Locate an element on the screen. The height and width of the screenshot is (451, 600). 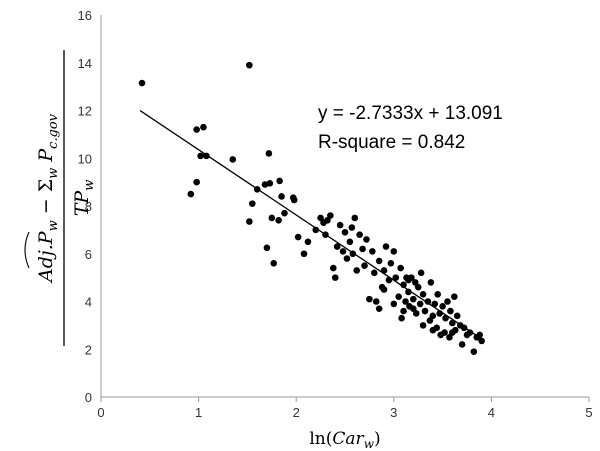
tilde-mark is located at coordinates (27, 250).